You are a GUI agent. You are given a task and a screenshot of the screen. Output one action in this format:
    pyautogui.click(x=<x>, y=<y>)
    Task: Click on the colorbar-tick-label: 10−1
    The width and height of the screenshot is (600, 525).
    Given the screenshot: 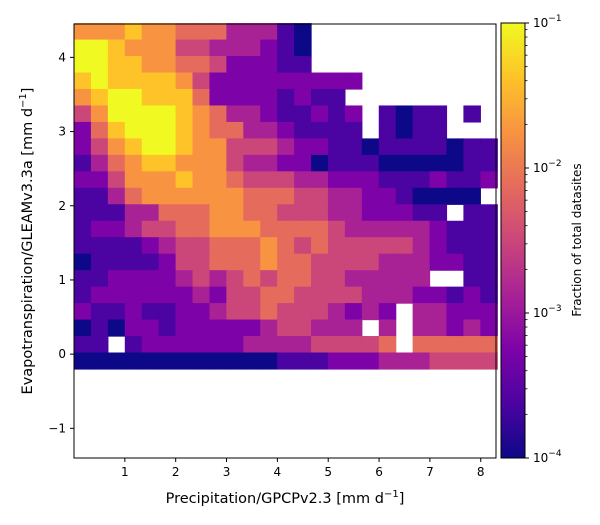 What is the action you would take?
    pyautogui.click(x=547, y=22)
    